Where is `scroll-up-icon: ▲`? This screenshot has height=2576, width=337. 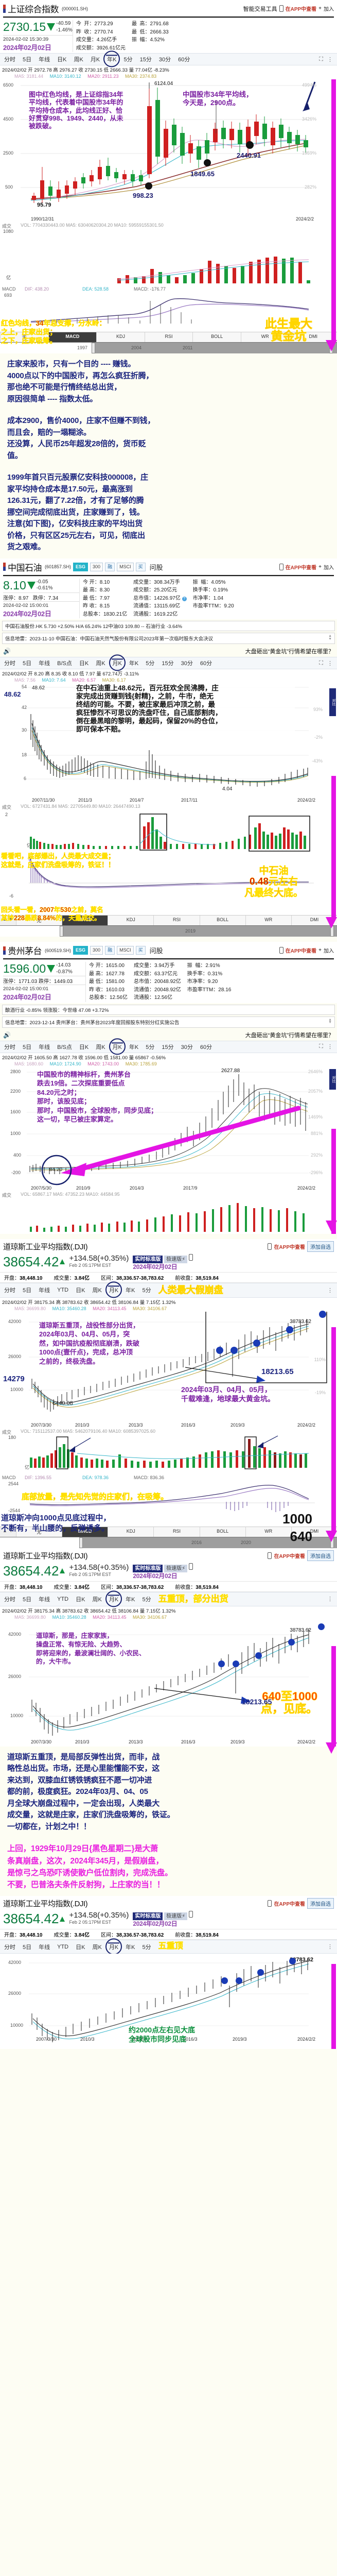
scroll-up-icon: ▲ is located at coordinates (5, 919).